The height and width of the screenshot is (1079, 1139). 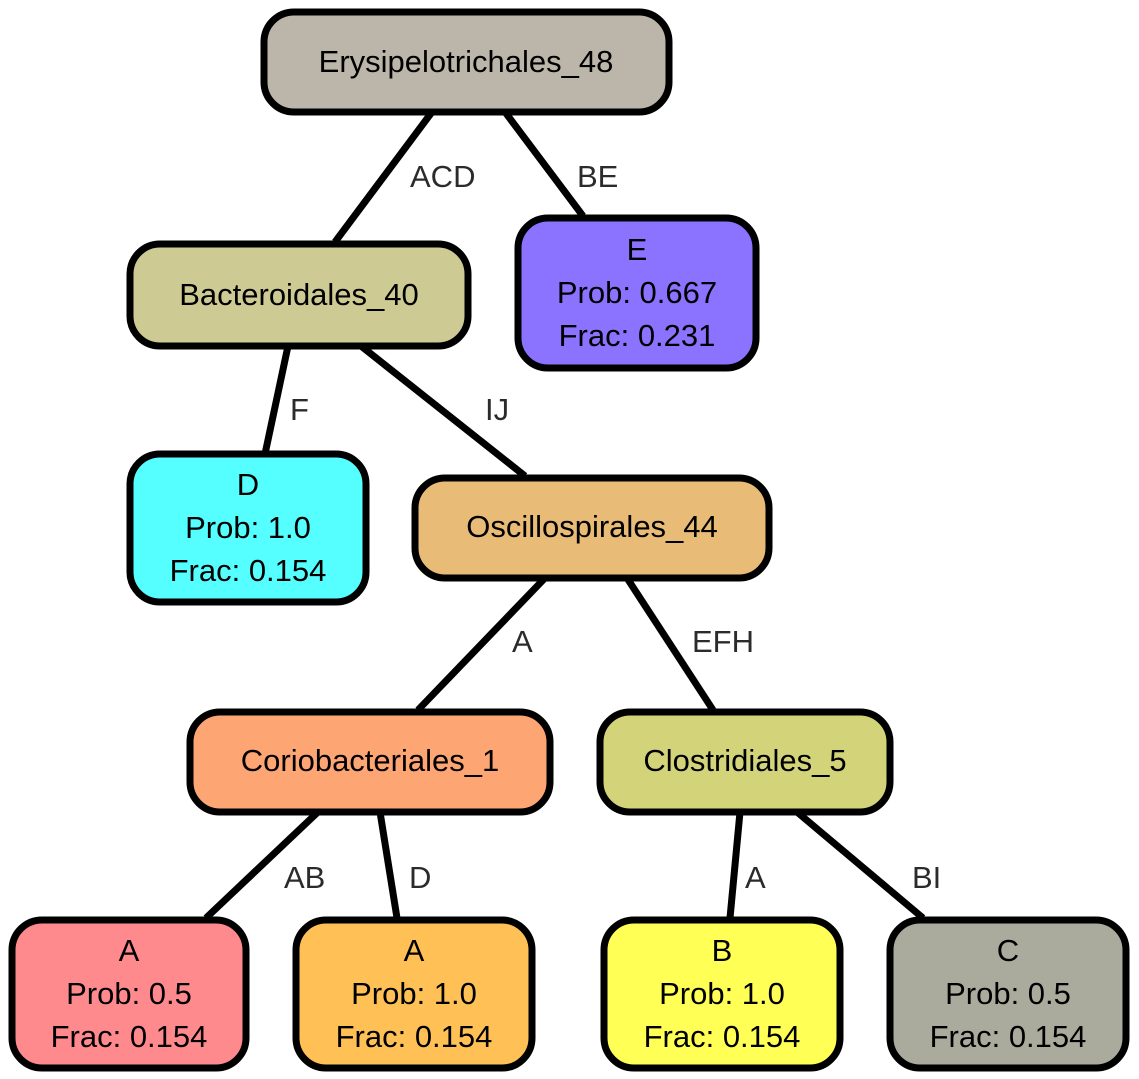 I want to click on edge-root-to-bacteroidales: ACD, so click(x=403, y=177).